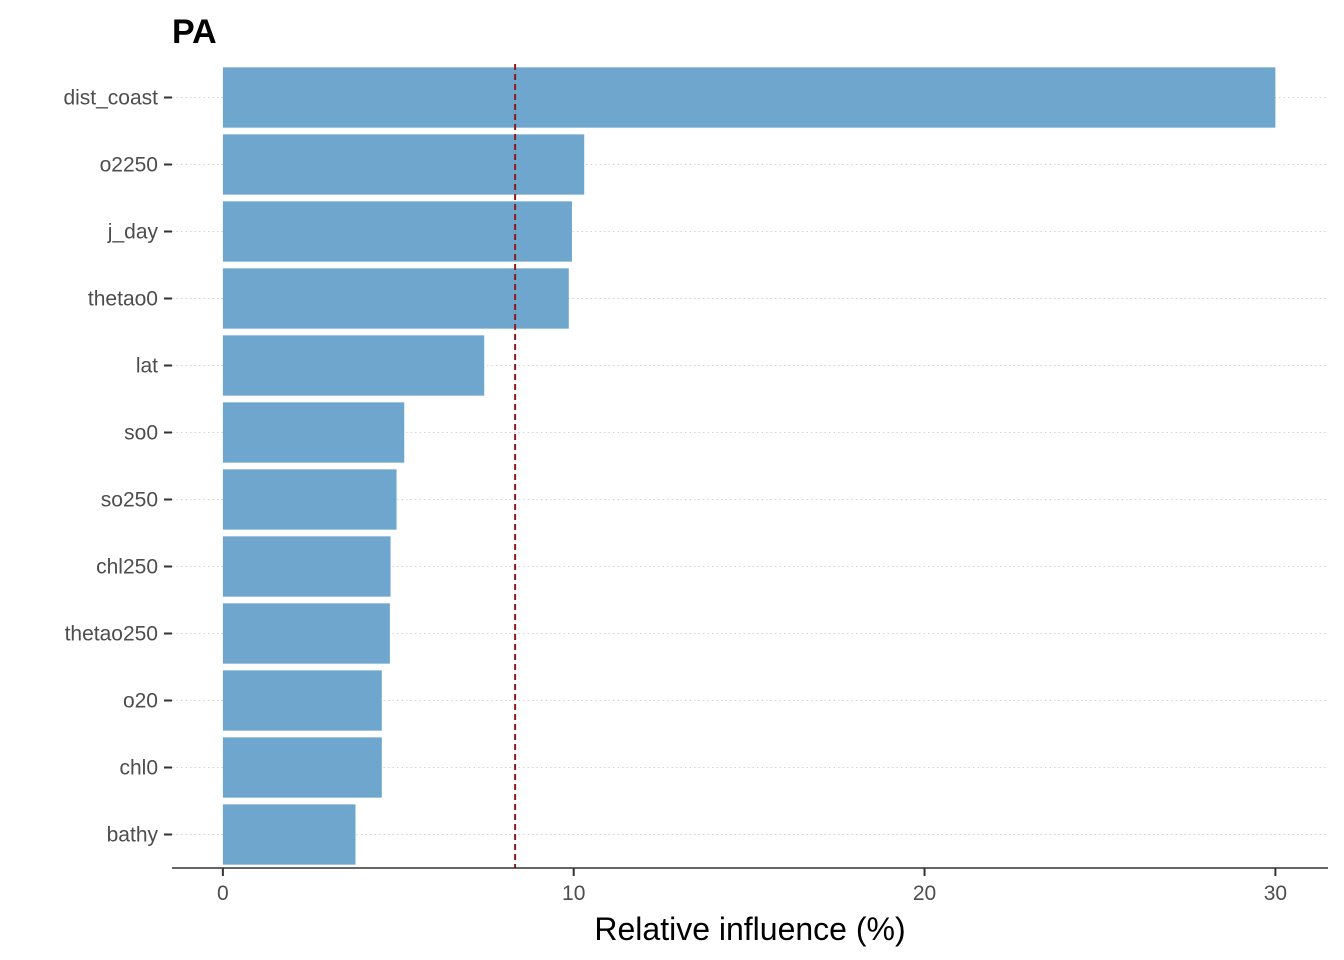 The image size is (1344, 960). What do you see at coordinates (403, 164) in the screenshot?
I see `bar-o2250` at bounding box center [403, 164].